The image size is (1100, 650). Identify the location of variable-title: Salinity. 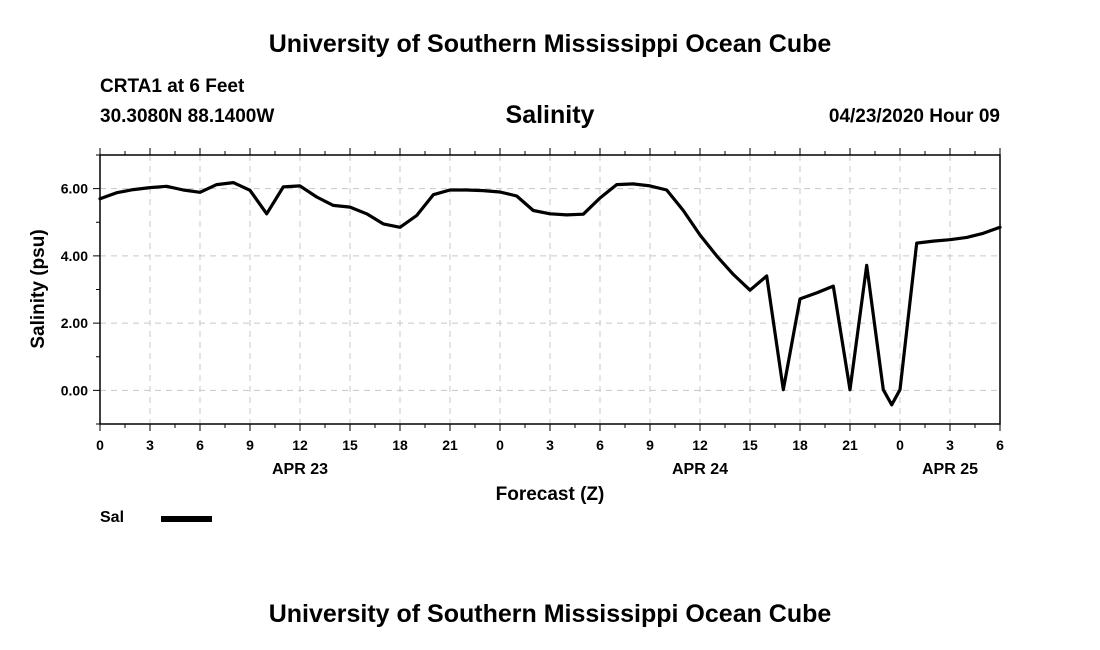
(550, 115).